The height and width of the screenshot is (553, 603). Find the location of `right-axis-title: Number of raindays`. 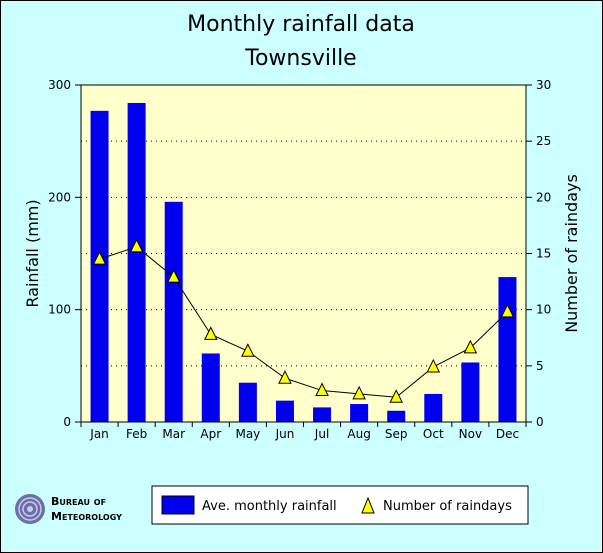

right-axis-title: Number of raindays is located at coordinates (571, 253).